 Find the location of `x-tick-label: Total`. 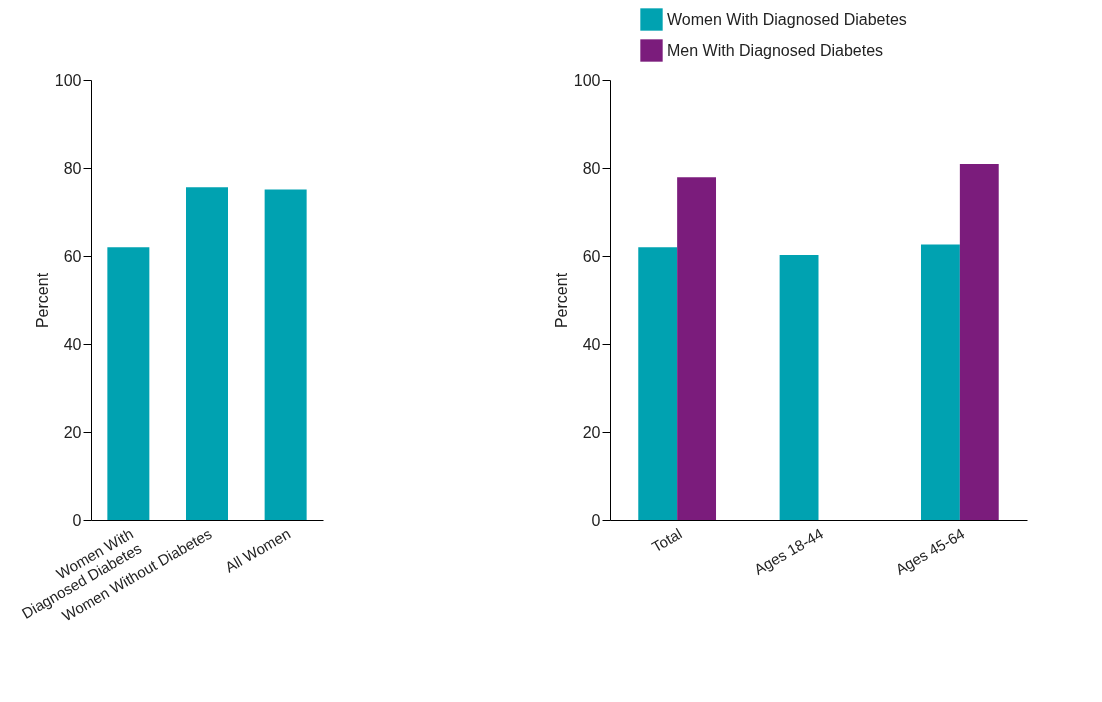

x-tick-label: Total is located at coordinates (666, 540).